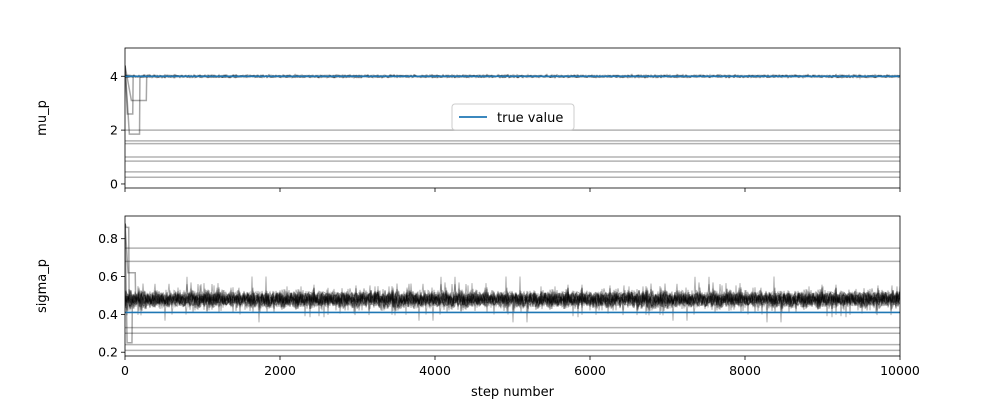 The height and width of the screenshot is (400, 1000). I want to click on y-axis-label: sigma_p, so click(42, 286).